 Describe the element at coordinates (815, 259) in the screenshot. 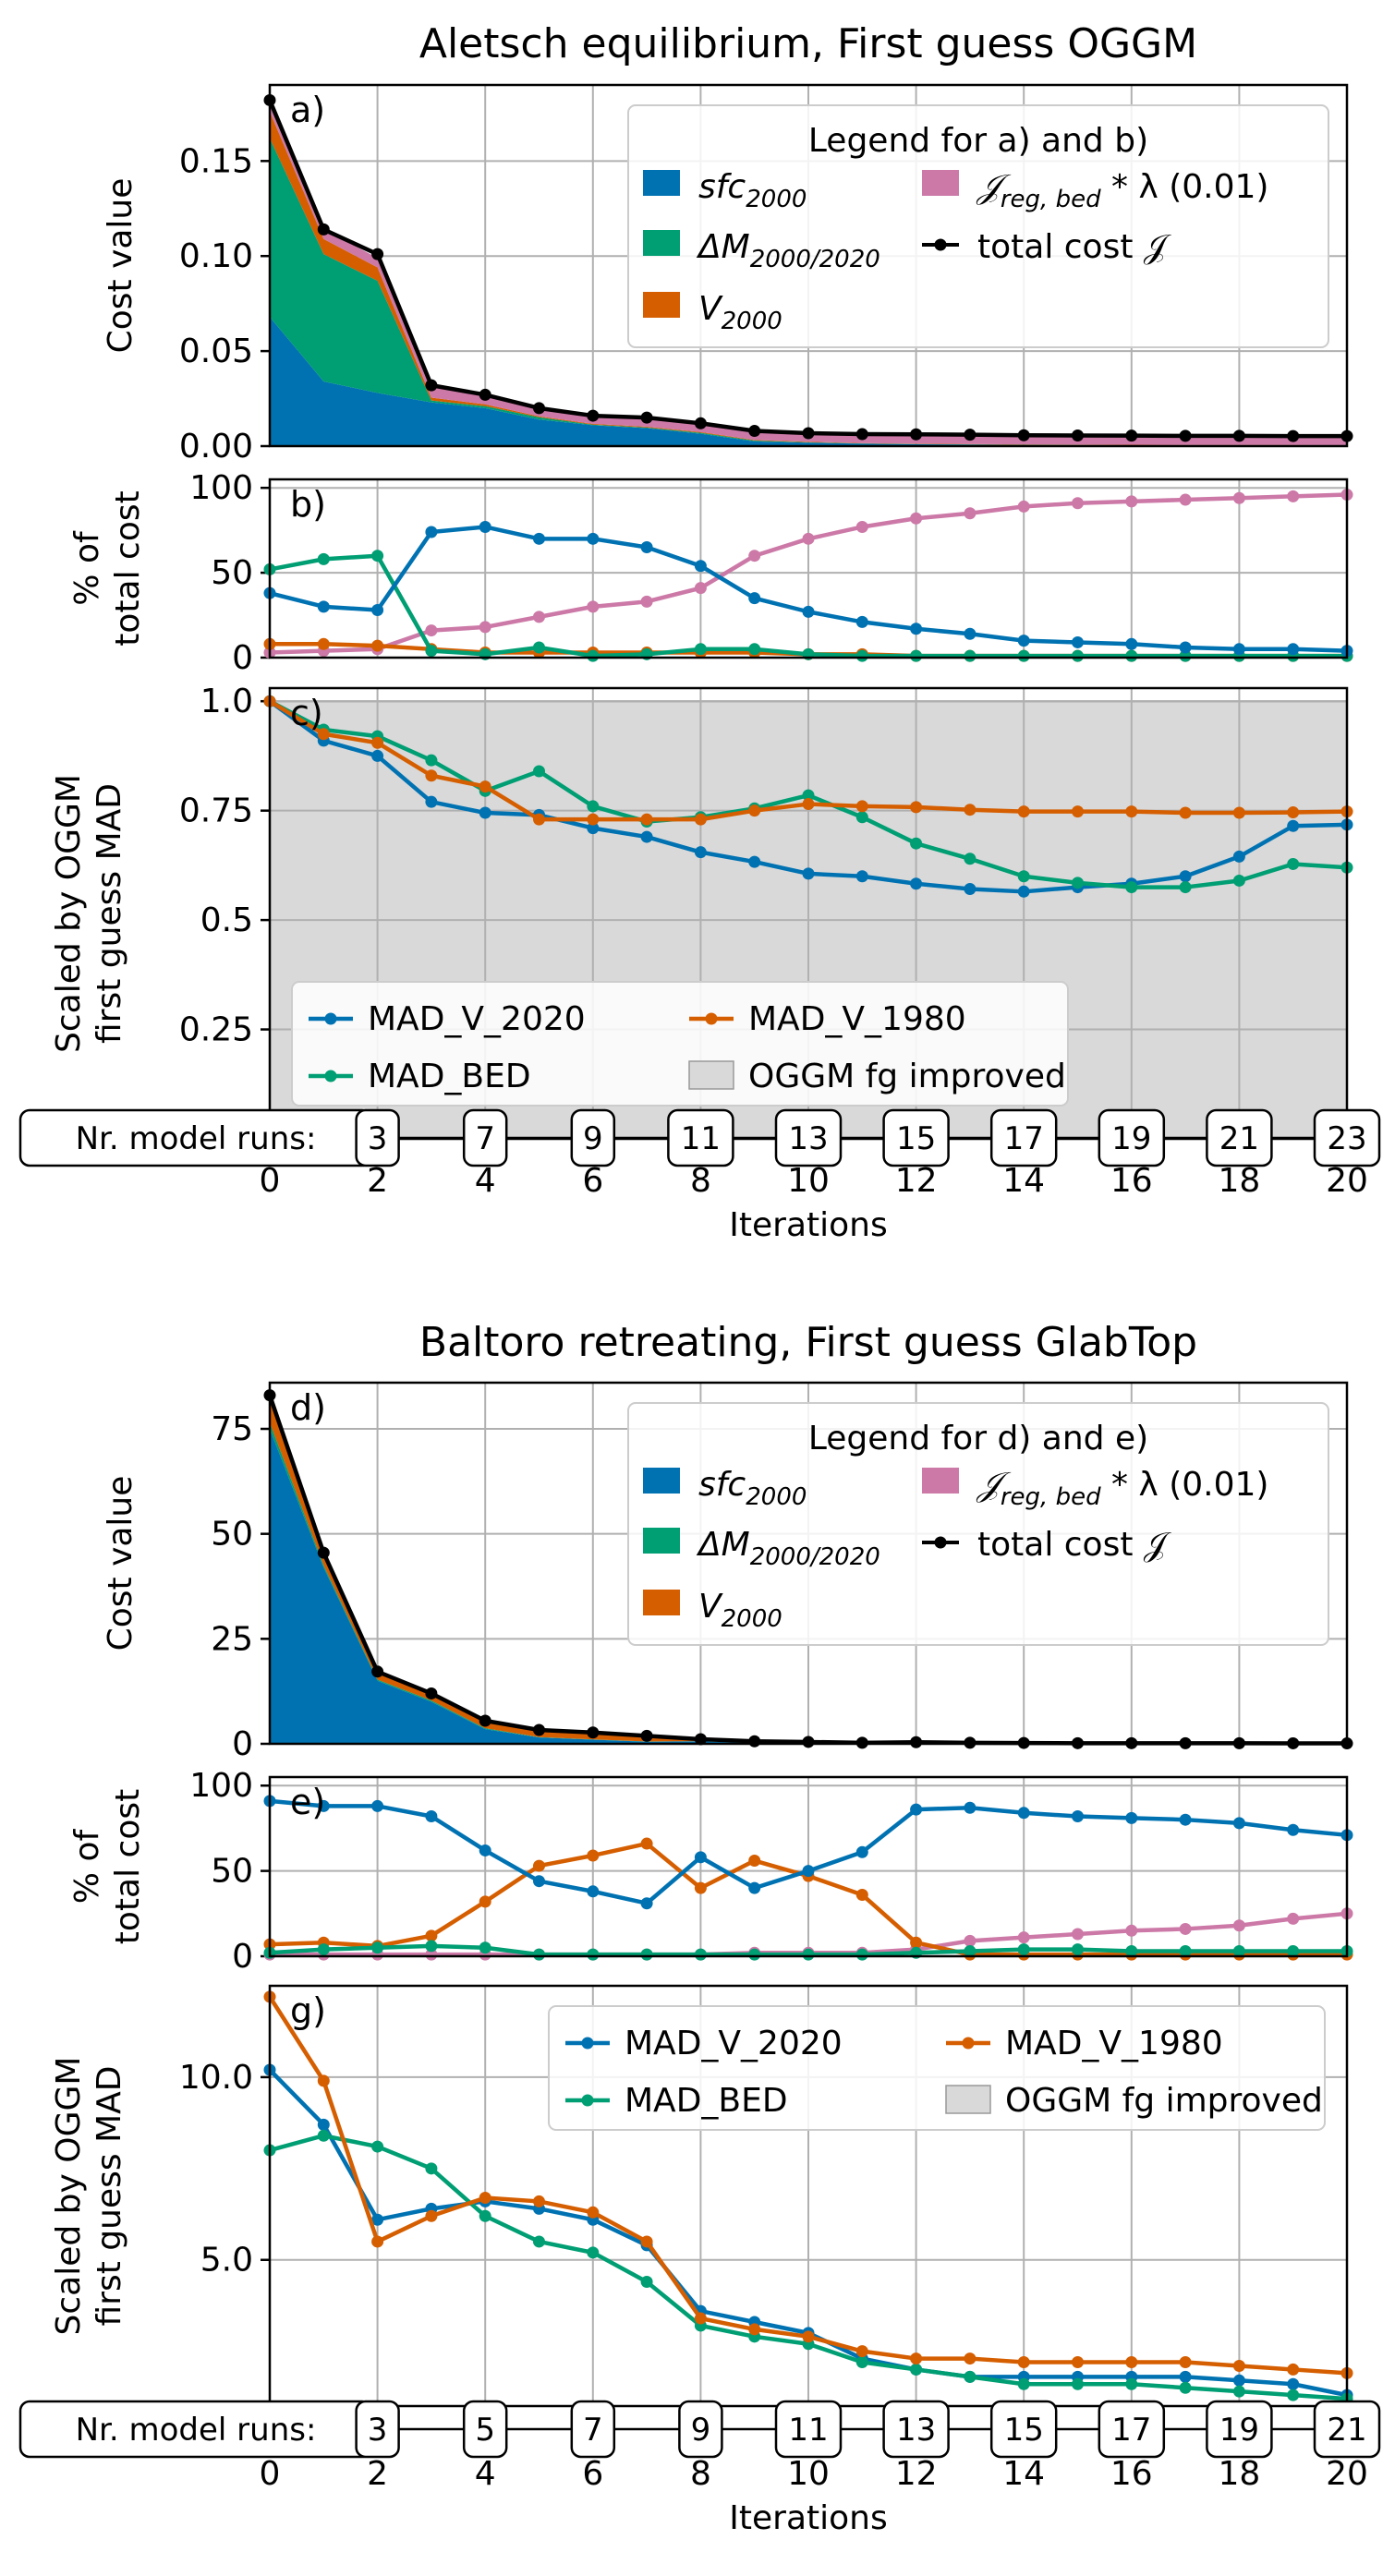

I see `fig1-legend-label-dM-sub: 2000/2020` at that location.